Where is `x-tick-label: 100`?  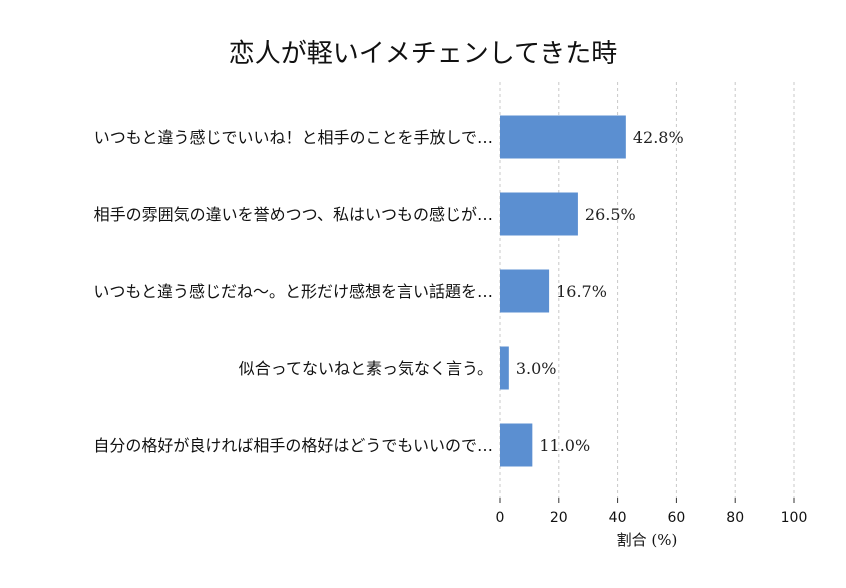
x-tick-label: 100 is located at coordinates (794, 518).